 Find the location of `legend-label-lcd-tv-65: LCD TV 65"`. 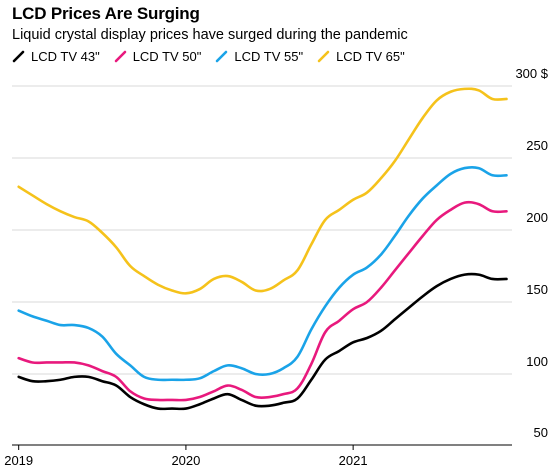

legend-label-lcd-tv-65: LCD TV 65" is located at coordinates (370, 56).